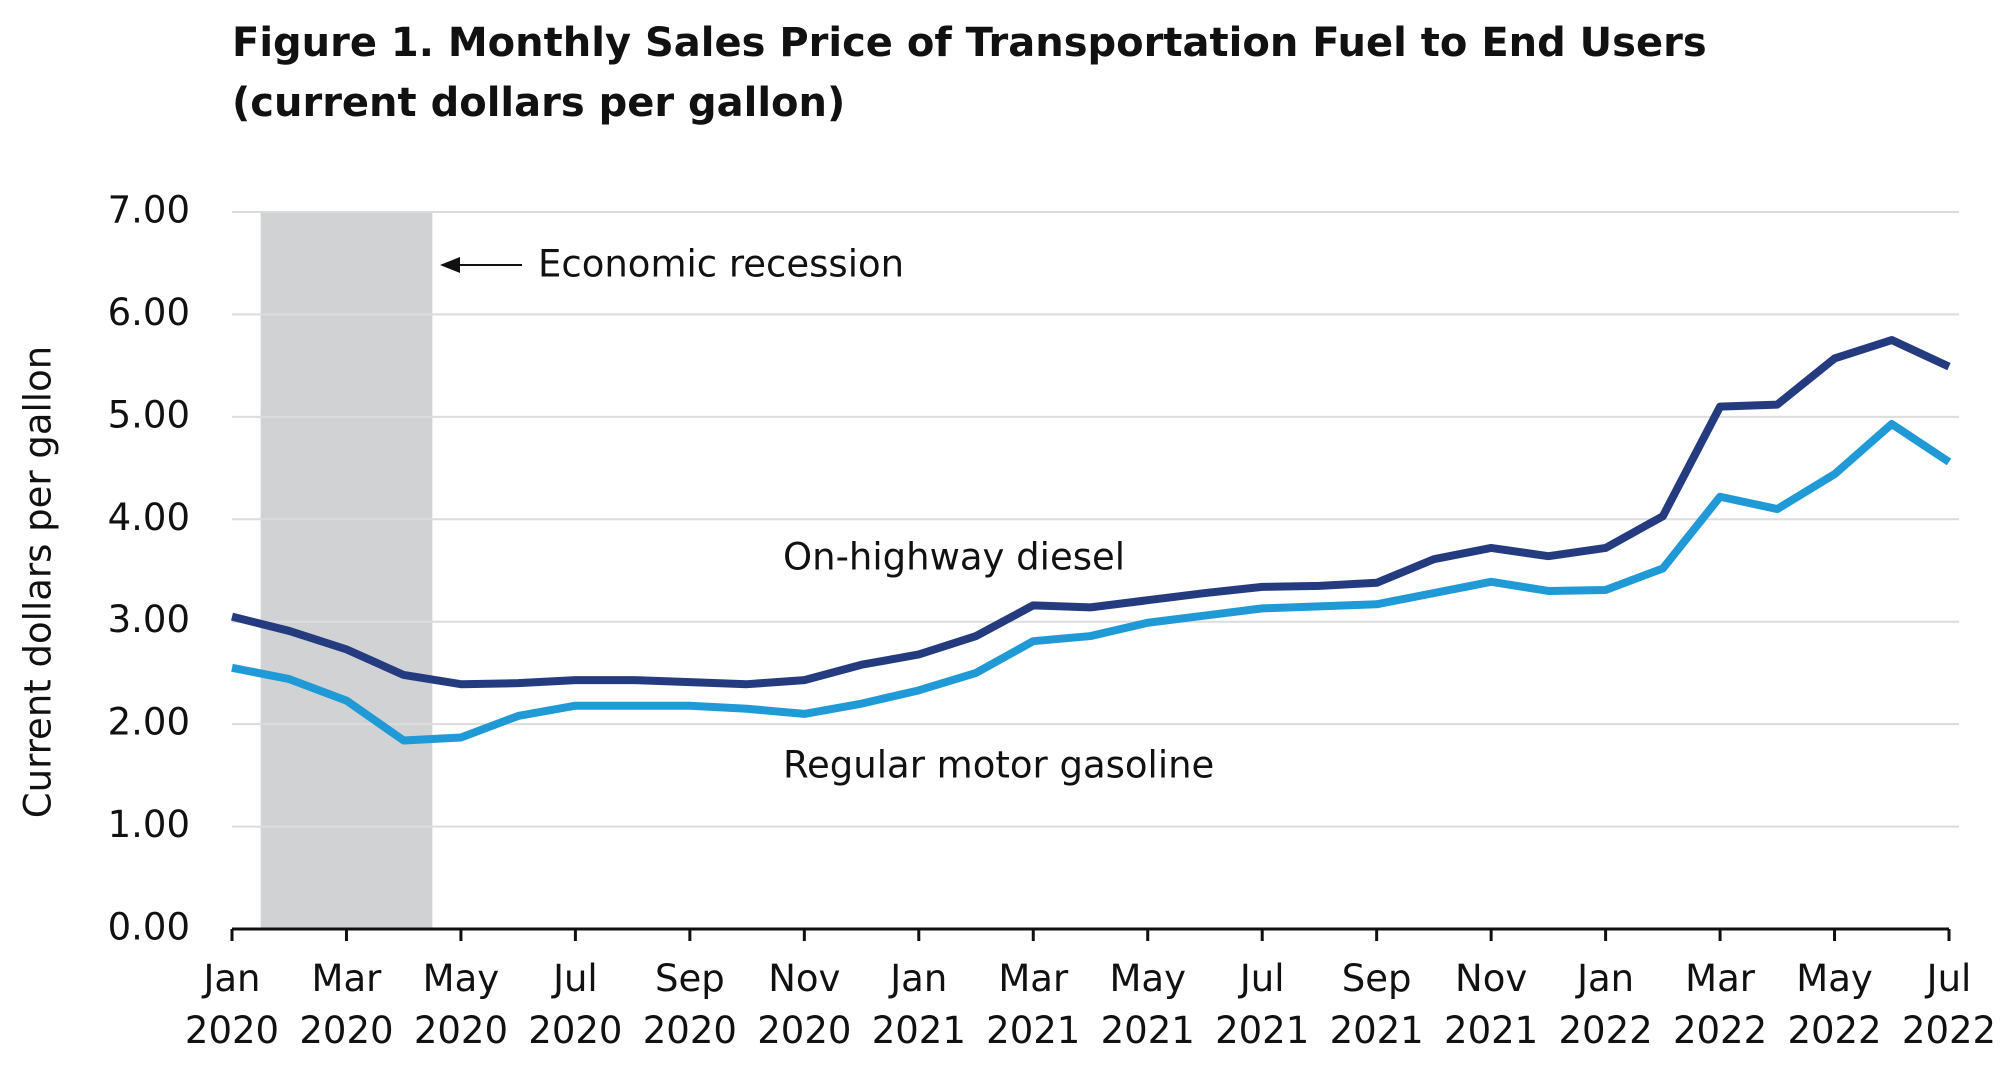 The image size is (2000, 1065). What do you see at coordinates (575, 1004) in the screenshot?
I see `x-tick-label: Jul 2020` at bounding box center [575, 1004].